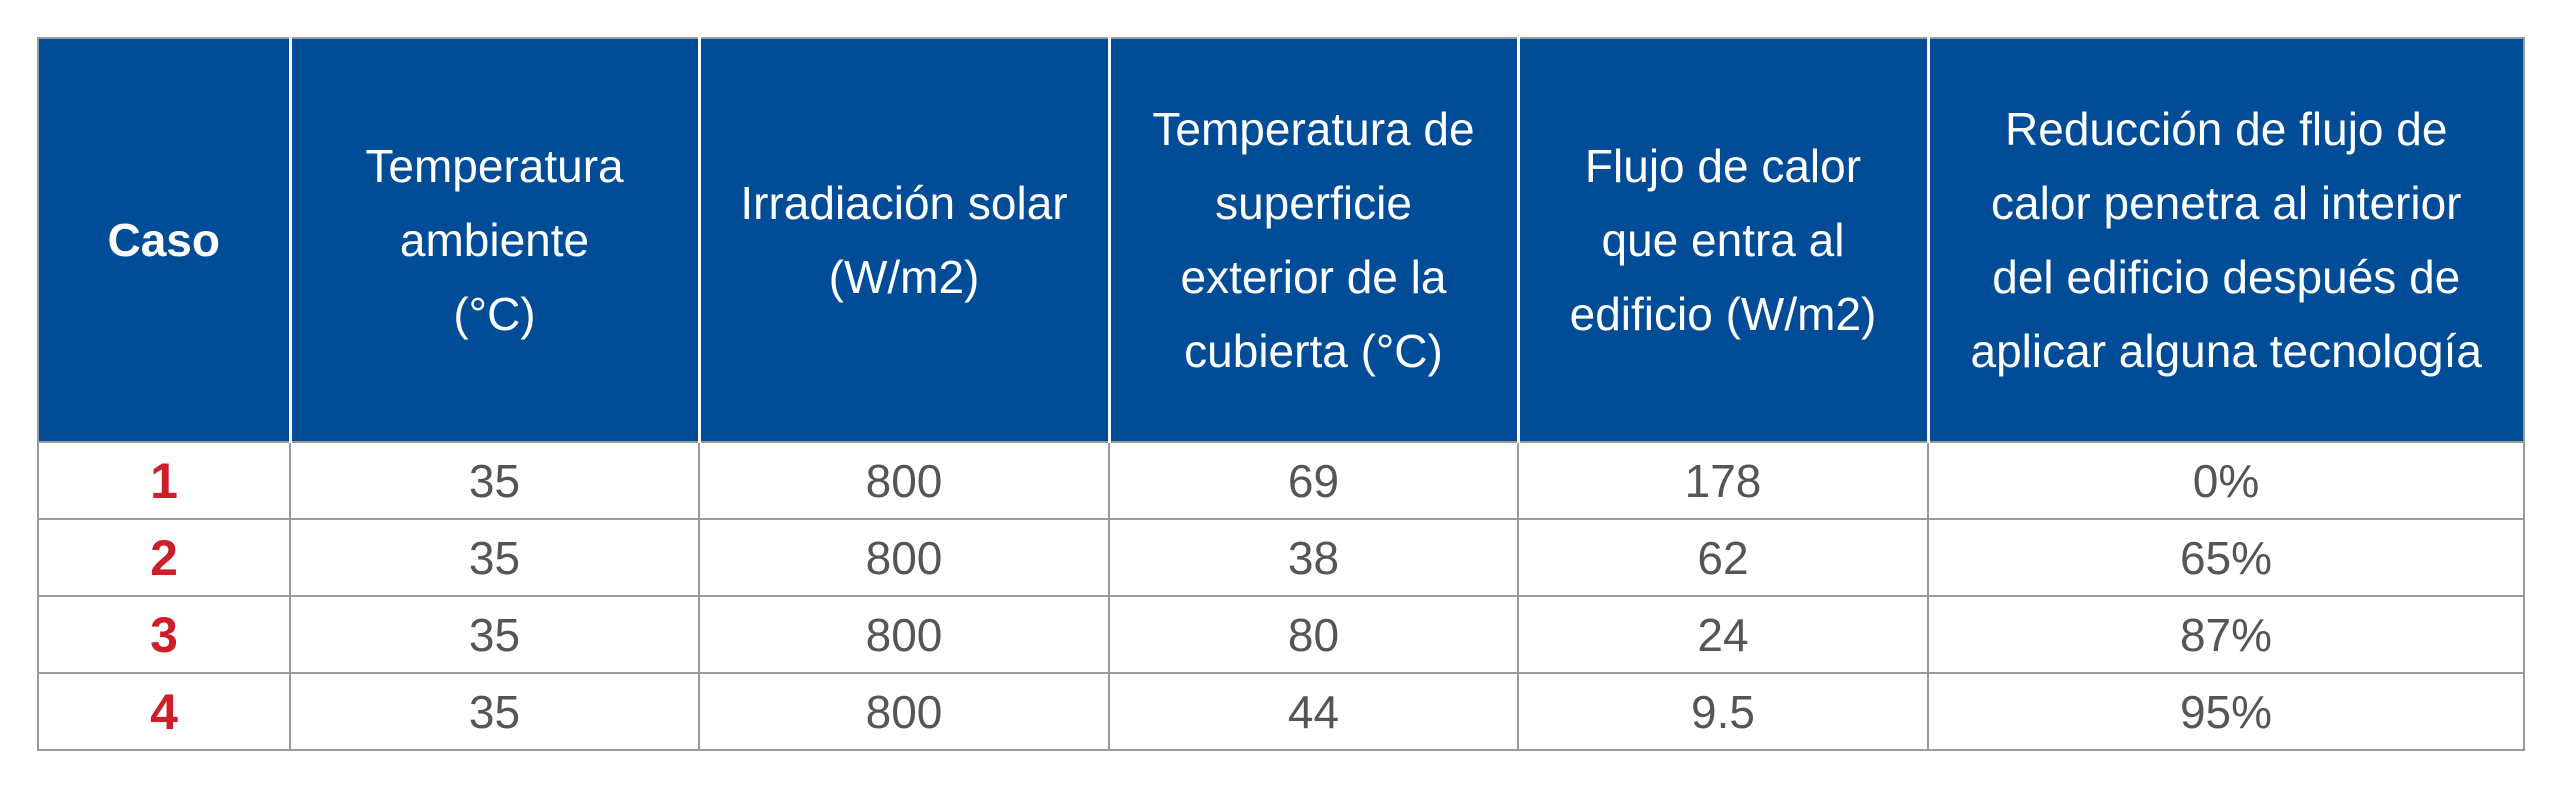 The image size is (2560, 798). What do you see at coordinates (1723, 557) in the screenshot?
I see `cell-flujo-calor: 62` at bounding box center [1723, 557].